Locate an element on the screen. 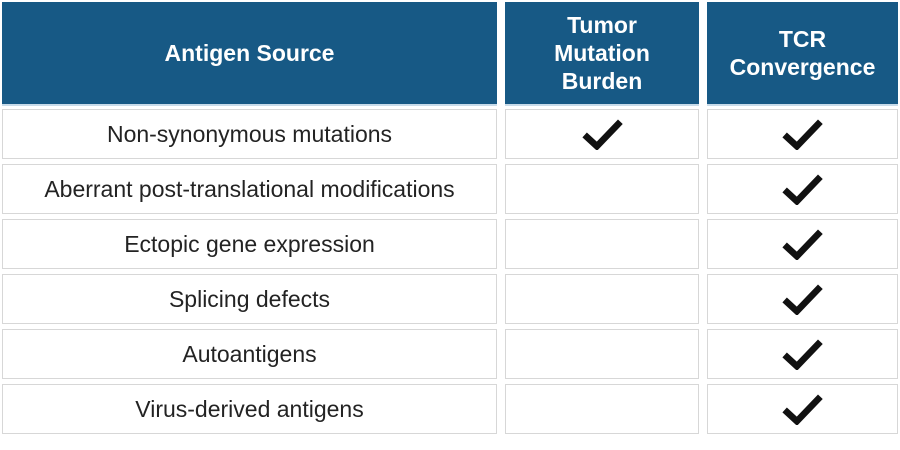 This screenshot has width=900, height=450. antigen-source-cell: Autoantigens is located at coordinates (249, 354).